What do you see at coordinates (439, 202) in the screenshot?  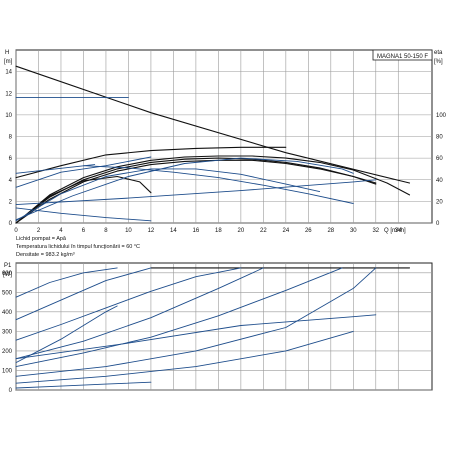 I see `eta-tick-label: 20` at bounding box center [439, 202].